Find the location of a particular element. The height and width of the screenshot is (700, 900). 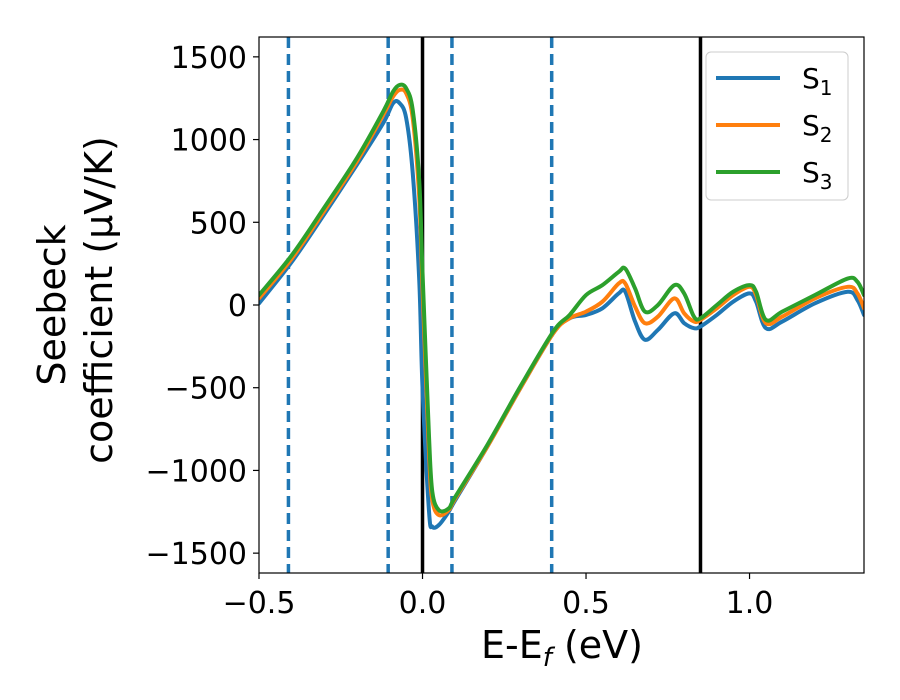

x-axis-label-unit: (eV) is located at coordinates (597, 645).